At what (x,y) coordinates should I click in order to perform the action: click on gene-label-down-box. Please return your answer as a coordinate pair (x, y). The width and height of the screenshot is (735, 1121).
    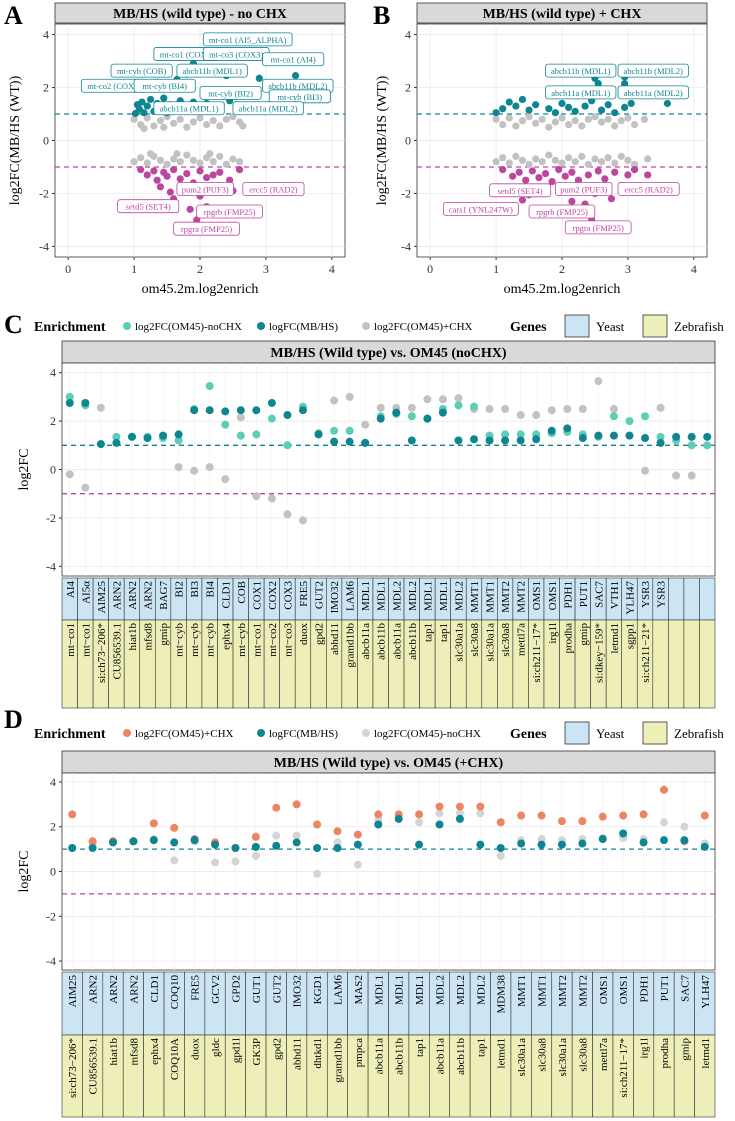
    Looking at the image, I should click on (206, 228).